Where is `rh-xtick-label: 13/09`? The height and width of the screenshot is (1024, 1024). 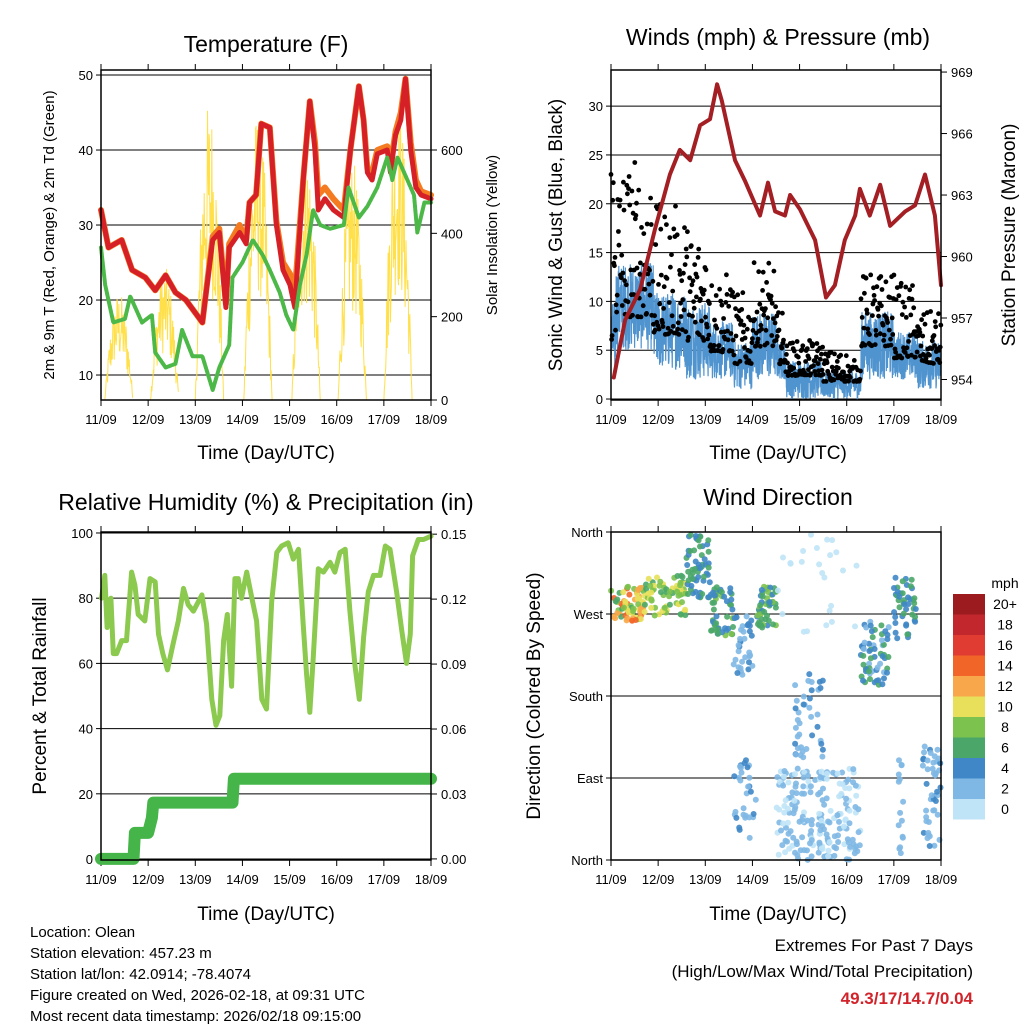 rh-xtick-label: 13/09 is located at coordinates (195, 879).